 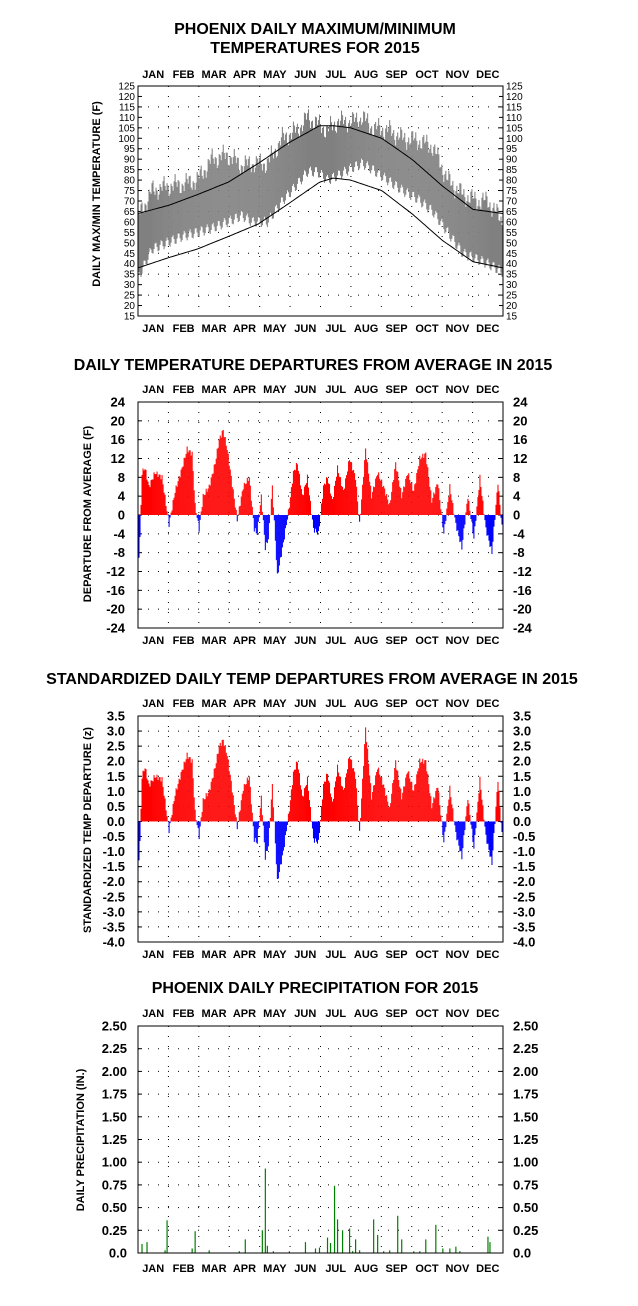 What do you see at coordinates (335, 1269) in the screenshot?
I see `chart4-month-bottom-jul: JUL` at bounding box center [335, 1269].